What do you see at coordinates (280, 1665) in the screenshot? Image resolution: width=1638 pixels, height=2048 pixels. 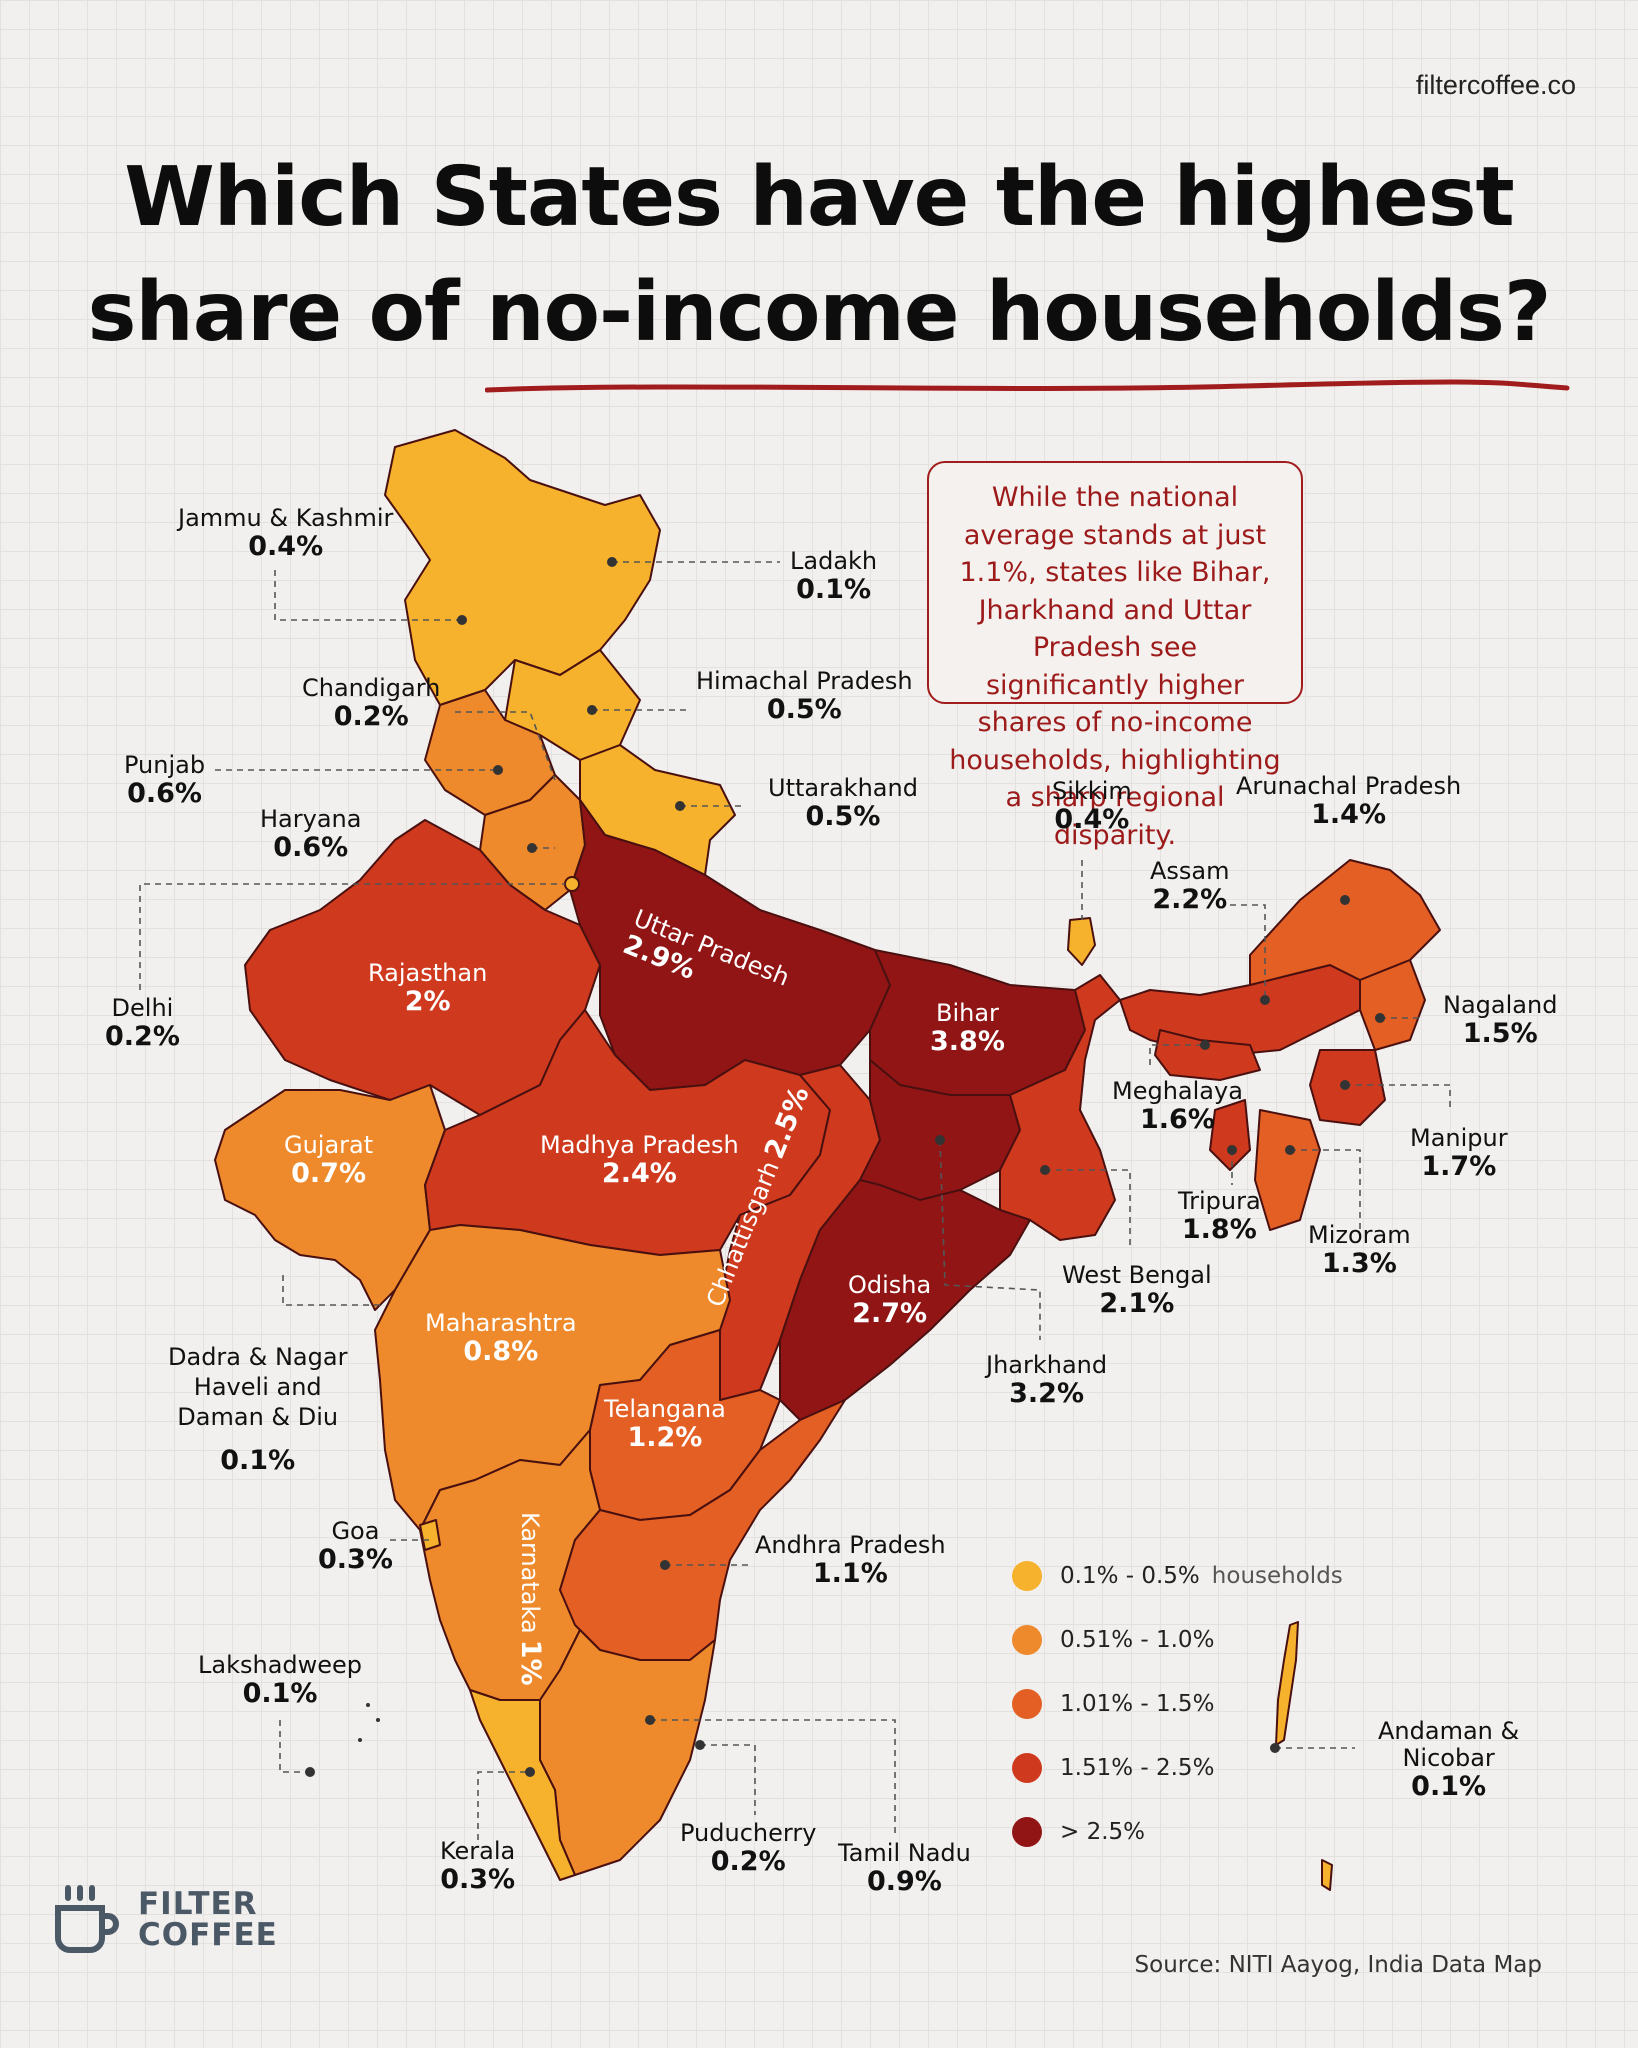 I see `label-name: Lakshadweep` at bounding box center [280, 1665].